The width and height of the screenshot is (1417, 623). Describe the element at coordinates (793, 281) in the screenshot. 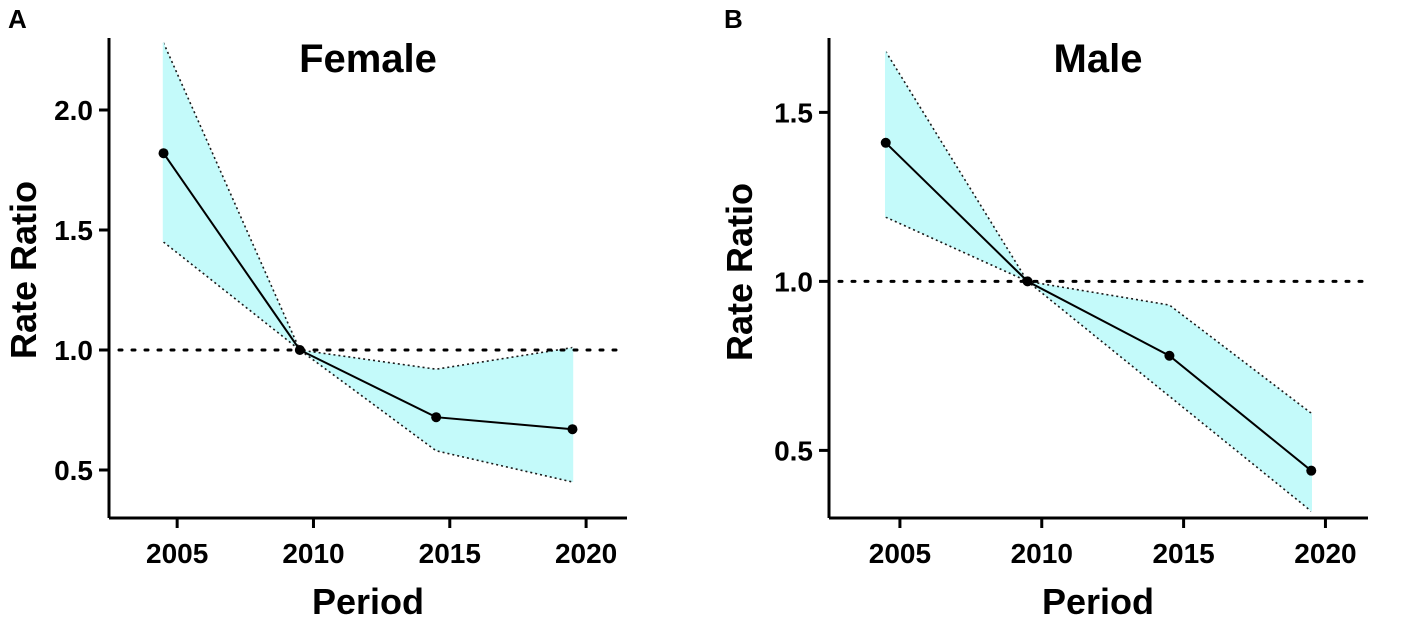

I see `y-tick-label-male: 1.0` at that location.